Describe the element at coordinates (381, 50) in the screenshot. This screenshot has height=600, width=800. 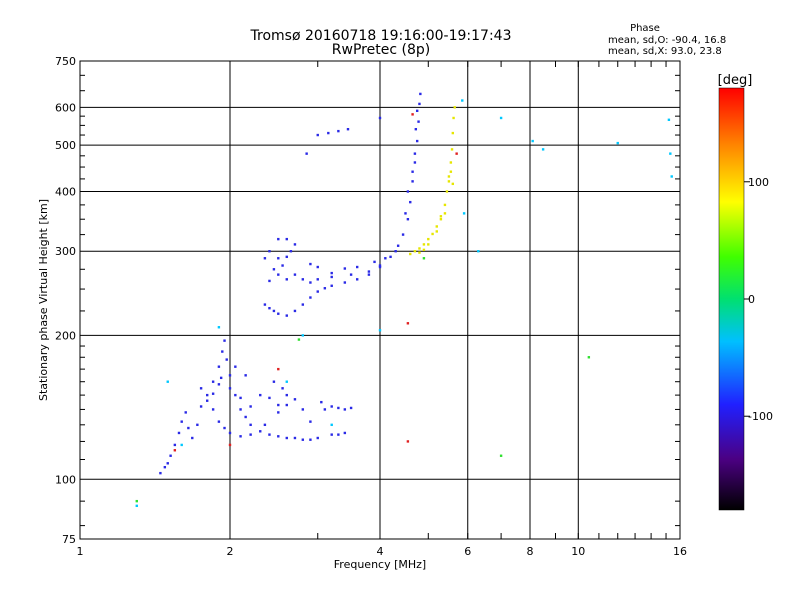
I see `chart-subtitle: RwPretec (8p)` at that location.